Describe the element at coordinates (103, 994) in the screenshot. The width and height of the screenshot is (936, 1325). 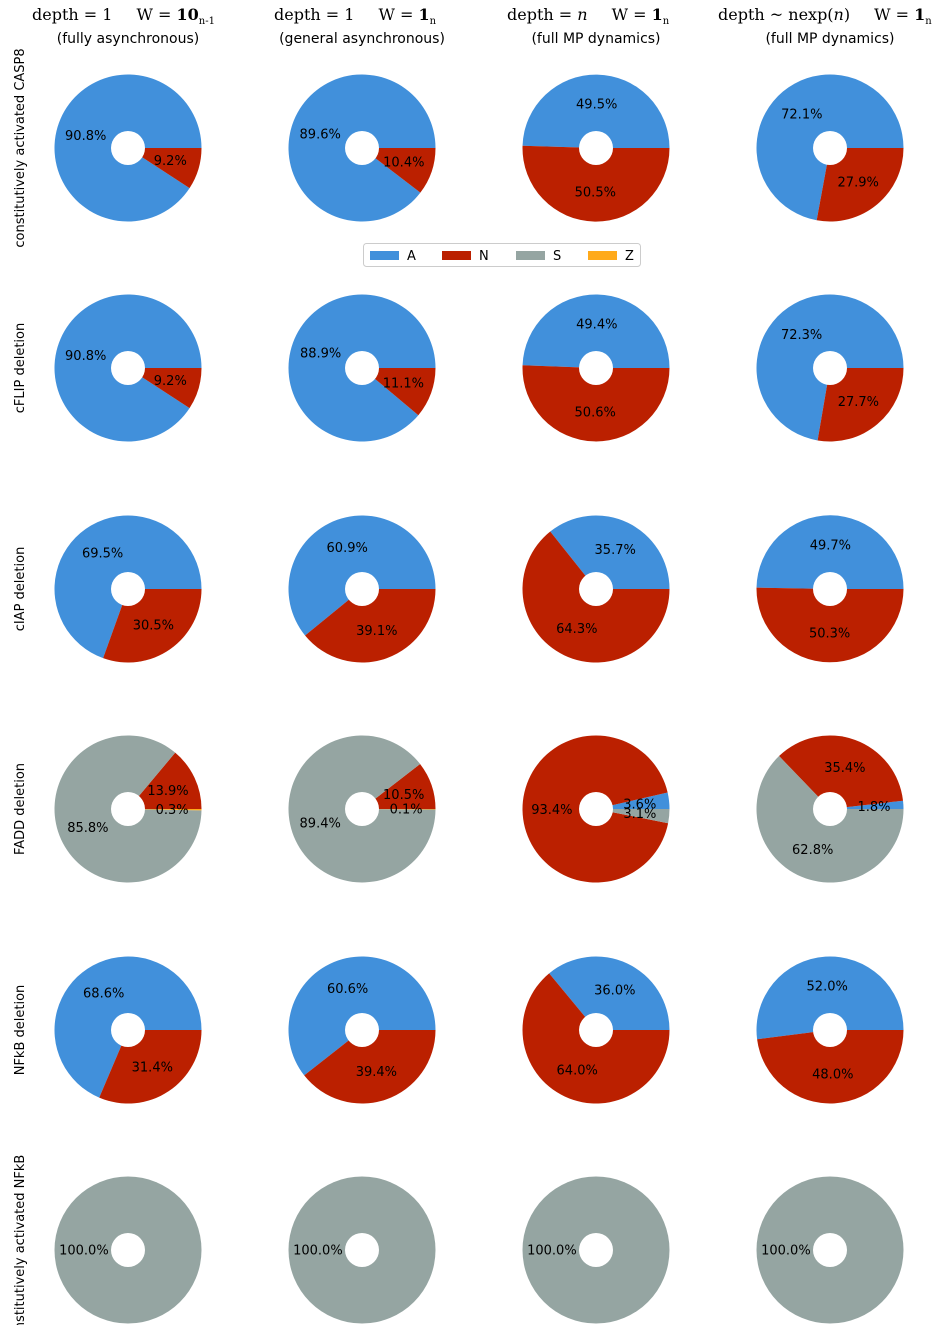
I see `data-label-A: 68.6%` at that location.